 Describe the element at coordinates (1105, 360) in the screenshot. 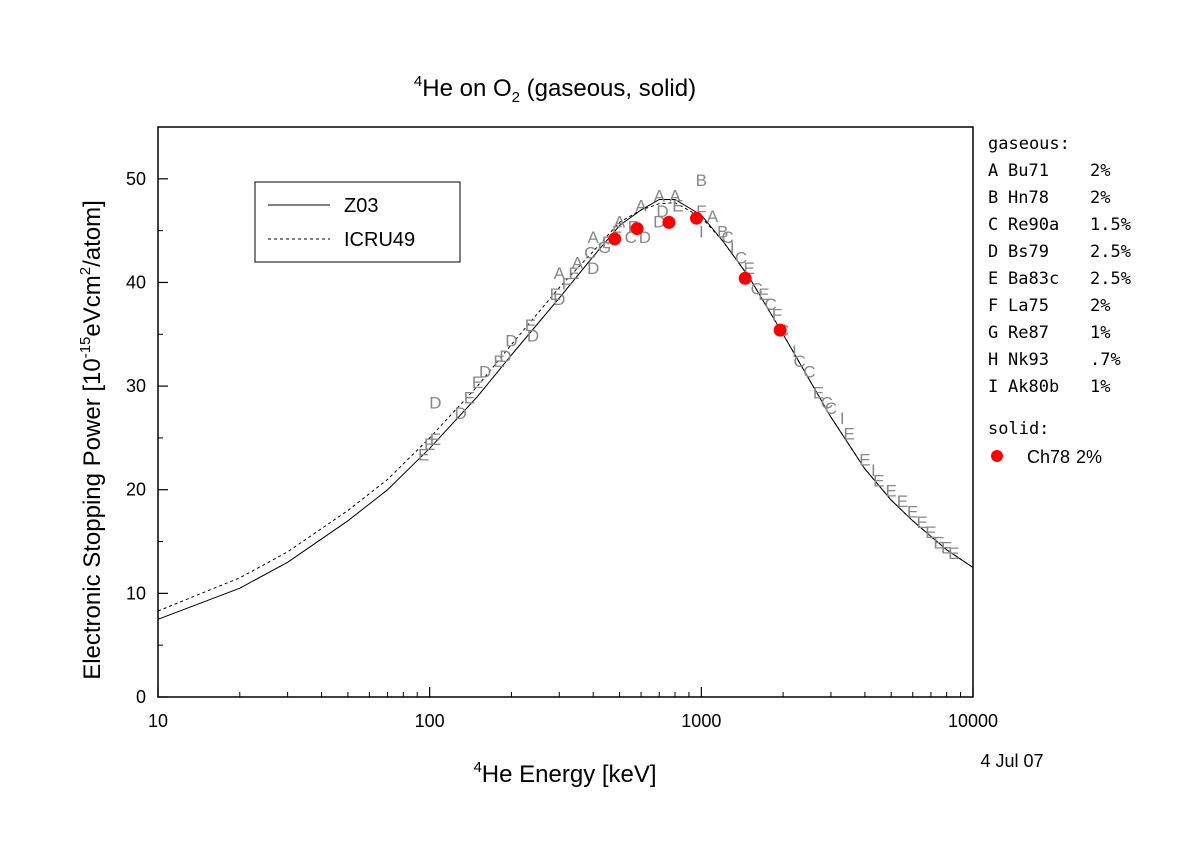

I see `gaseous-legend-err: .7%` at that location.